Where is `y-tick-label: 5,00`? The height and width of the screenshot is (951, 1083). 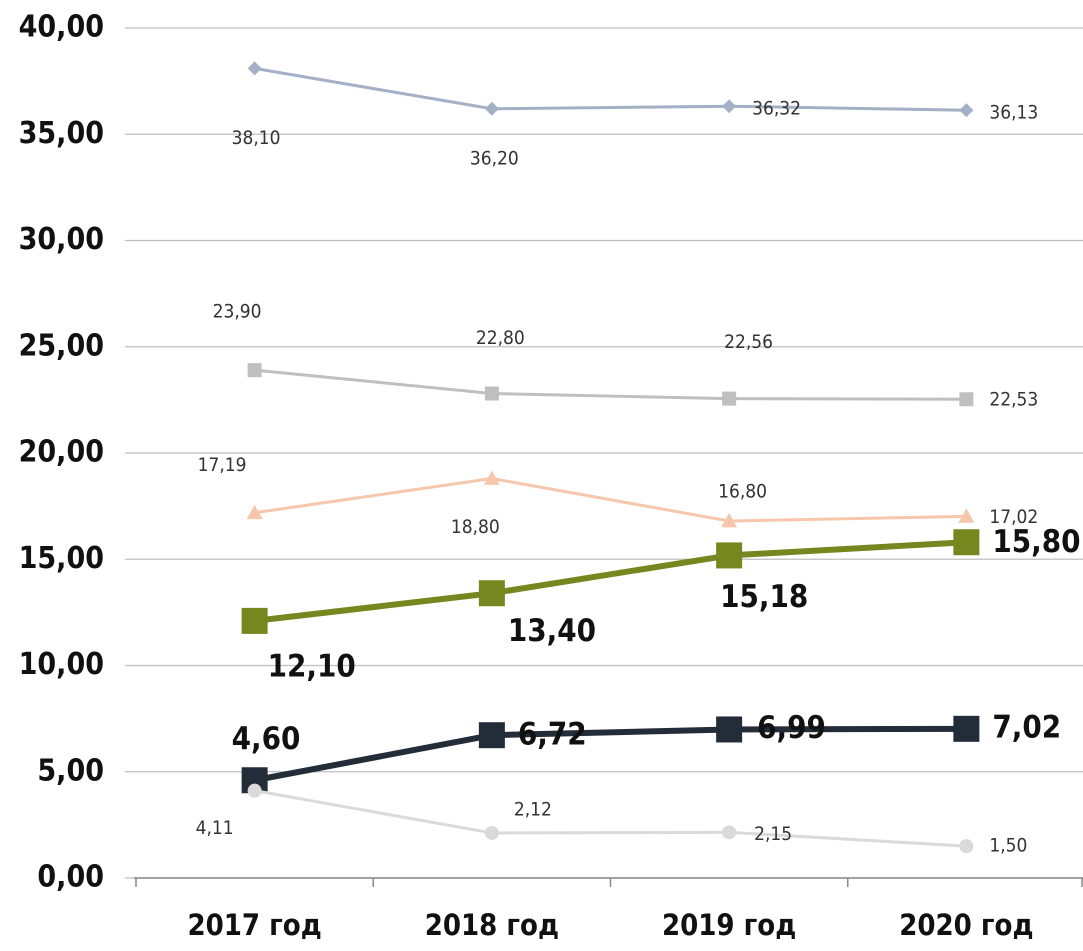 y-tick-label: 5,00 is located at coordinates (70, 770).